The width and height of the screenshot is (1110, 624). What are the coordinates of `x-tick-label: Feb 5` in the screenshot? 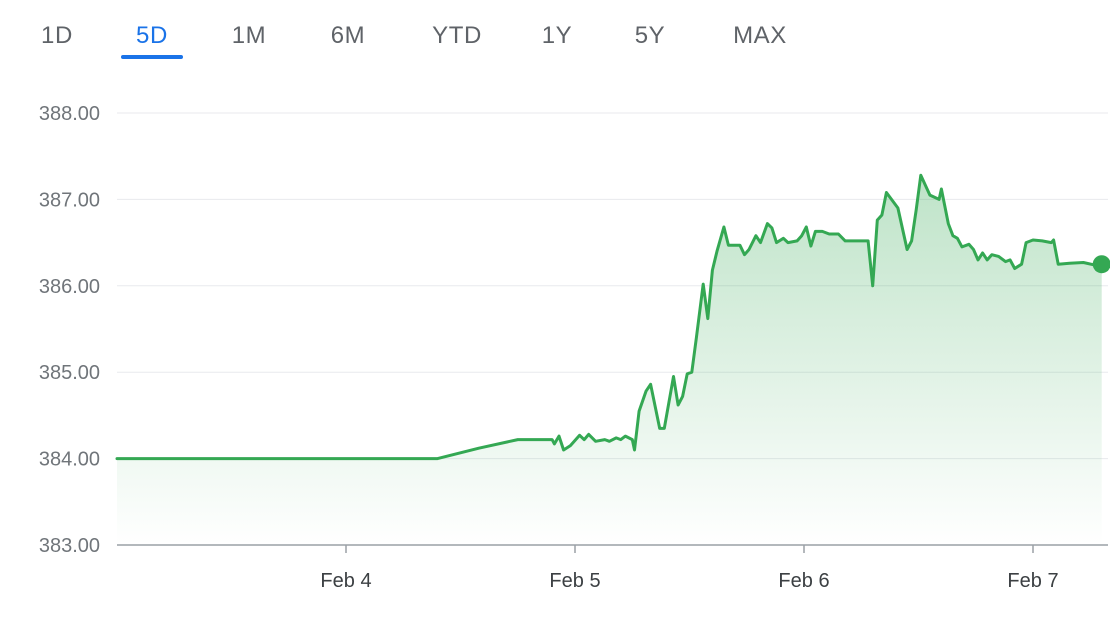 It's located at (574, 581).